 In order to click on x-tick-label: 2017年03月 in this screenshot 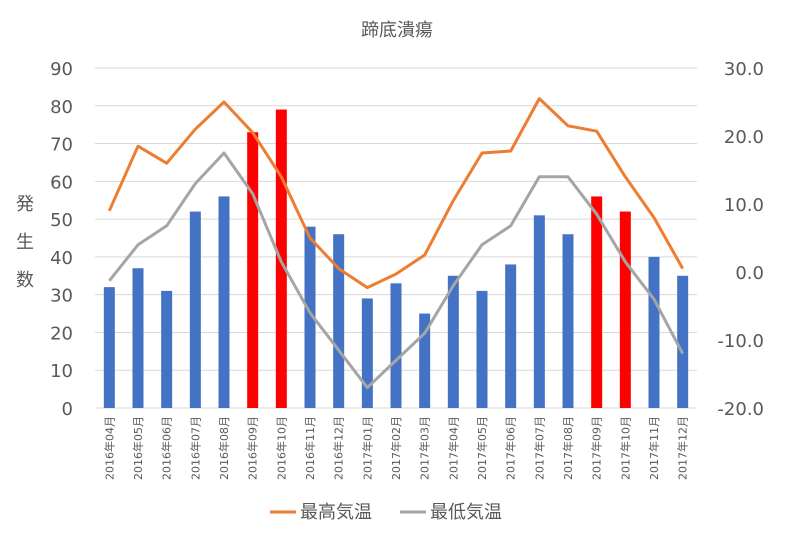, I will do `click(425, 448)`.